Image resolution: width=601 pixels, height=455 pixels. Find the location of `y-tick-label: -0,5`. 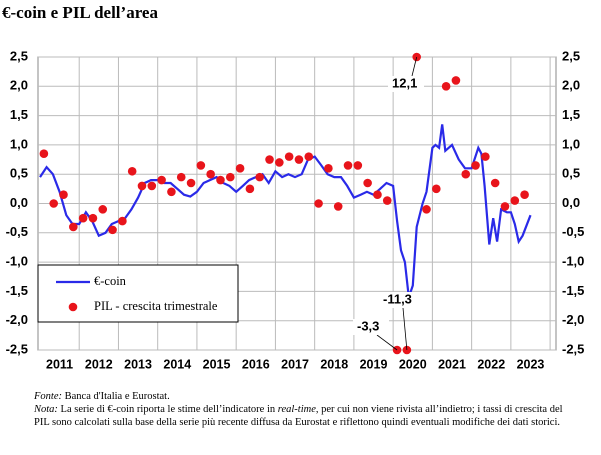

y-tick-label: -0,5 is located at coordinates (17, 231).